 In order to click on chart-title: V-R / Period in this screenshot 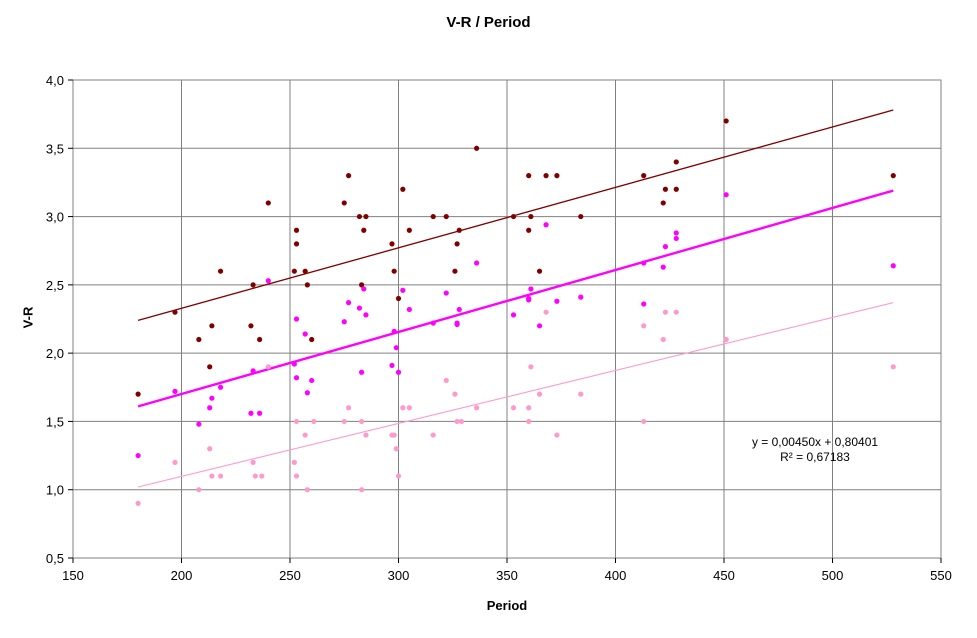, I will do `click(488, 22)`.